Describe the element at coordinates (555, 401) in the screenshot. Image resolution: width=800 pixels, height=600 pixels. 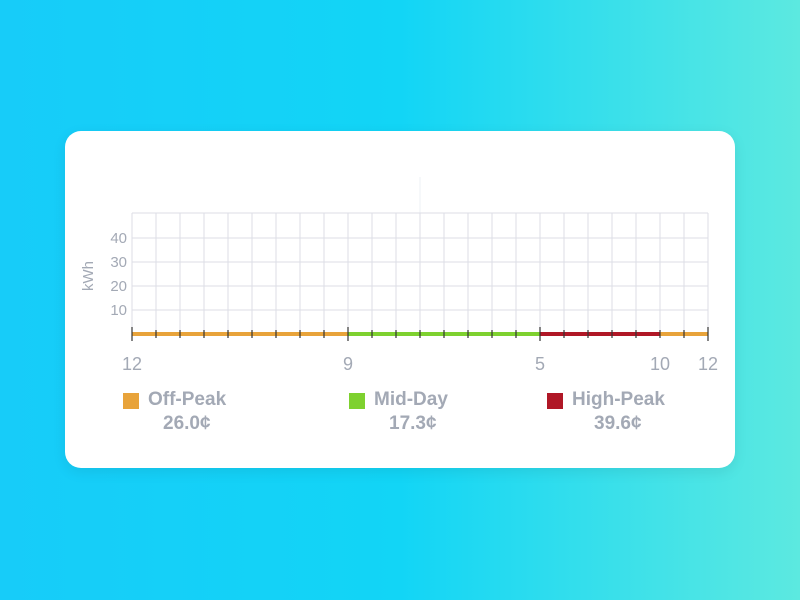
I see `high-peak-swatch` at that location.